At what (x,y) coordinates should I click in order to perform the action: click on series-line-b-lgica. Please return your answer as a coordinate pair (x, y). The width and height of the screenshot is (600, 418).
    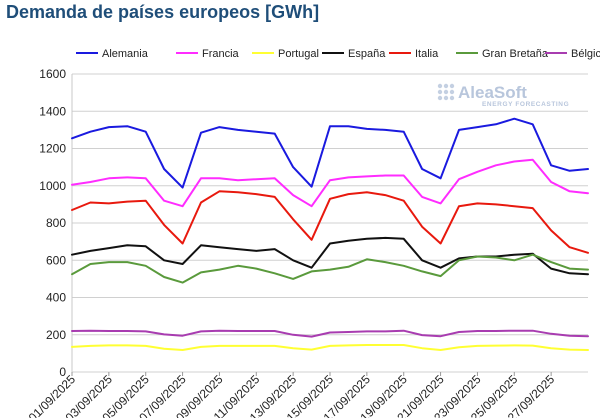
    Looking at the image, I should click on (330, 333).